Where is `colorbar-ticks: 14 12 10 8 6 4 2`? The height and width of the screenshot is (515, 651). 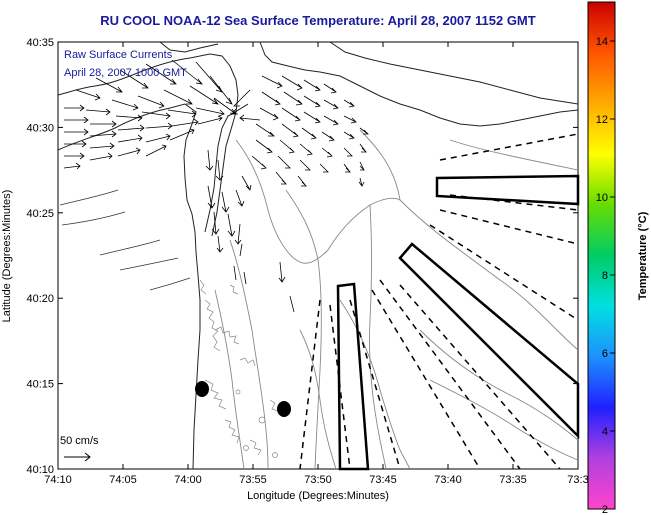
colorbar-ticks: 14 12 10 8 6 4 2 is located at coordinates (605, 275).